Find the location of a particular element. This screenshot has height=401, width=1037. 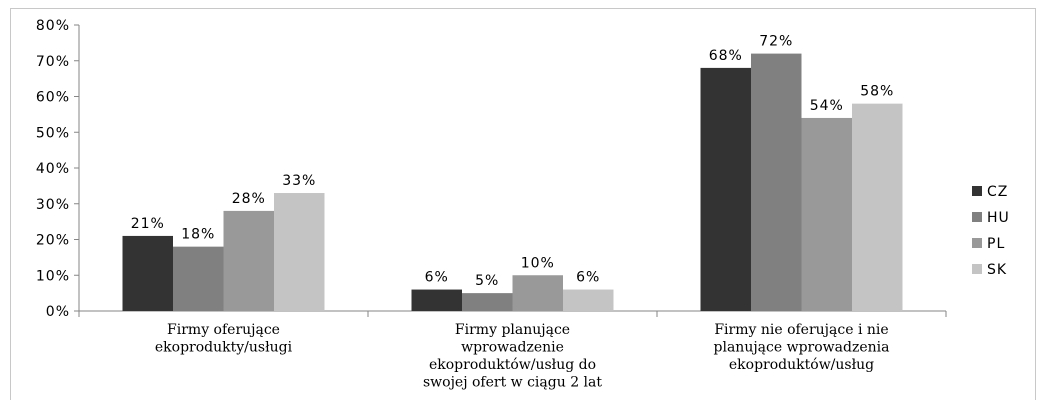

category-label-line: ekoproduktów/usług is located at coordinates (801, 365).